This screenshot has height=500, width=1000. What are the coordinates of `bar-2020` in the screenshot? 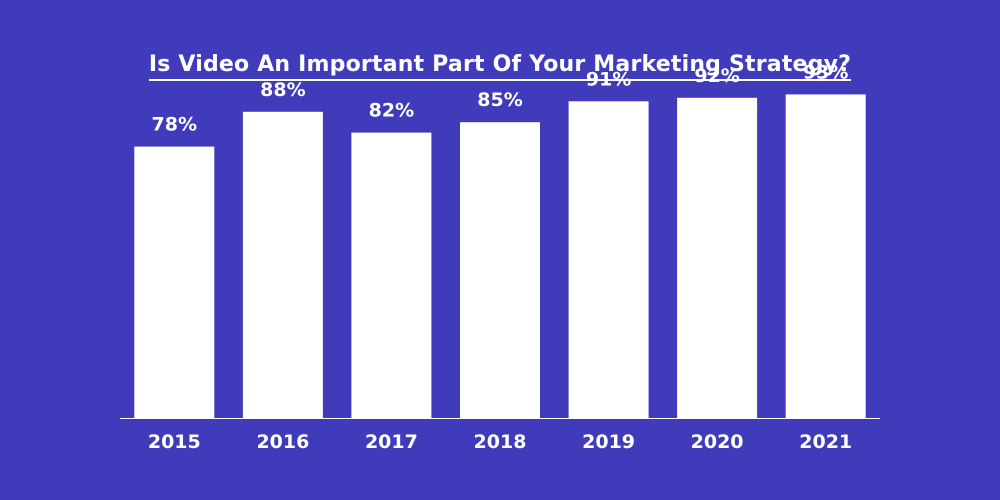 It's located at (717, 258).